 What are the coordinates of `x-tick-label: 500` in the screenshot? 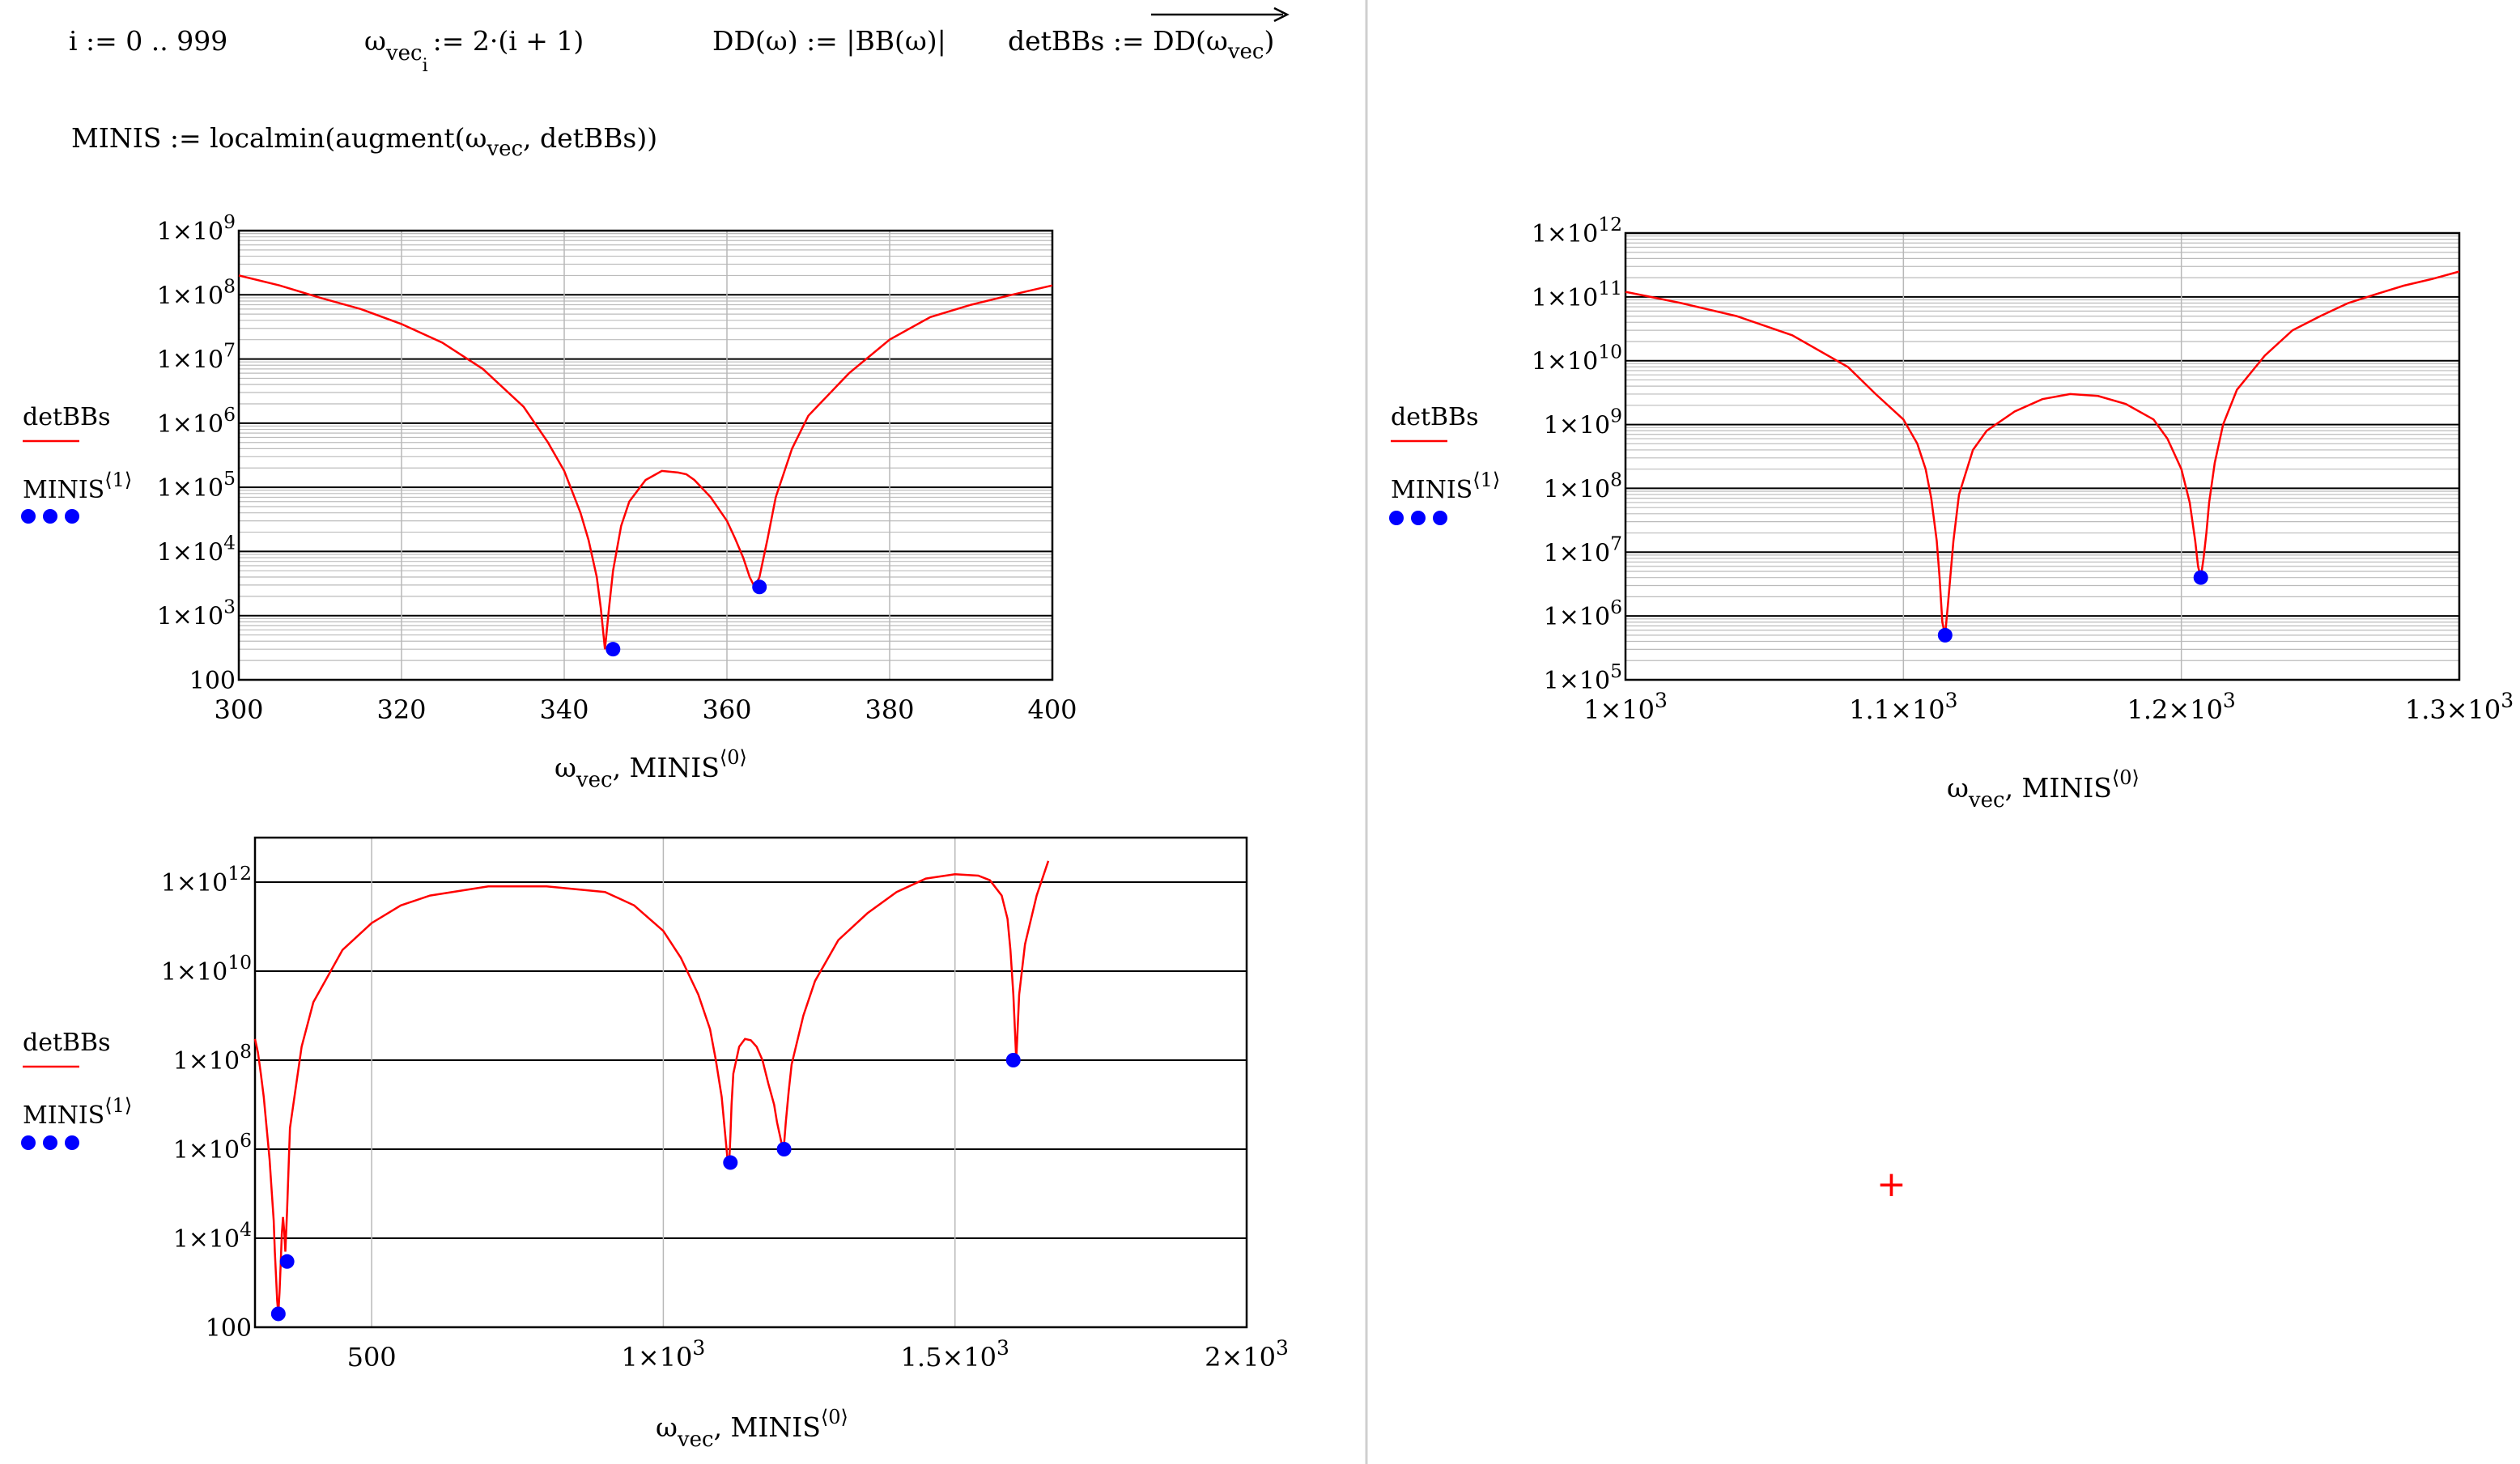 It's located at (372, 1357).